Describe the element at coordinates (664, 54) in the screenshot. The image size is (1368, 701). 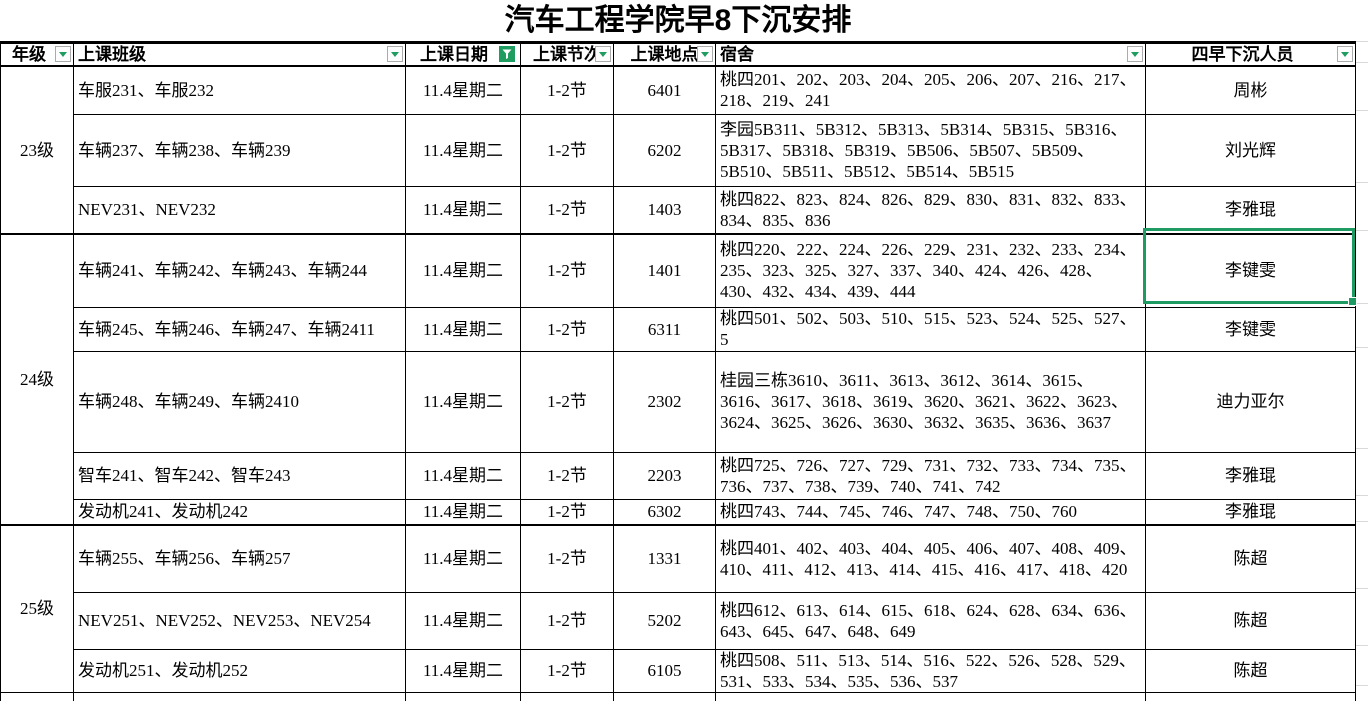
I see `column-header-location: 上课地点` at that location.